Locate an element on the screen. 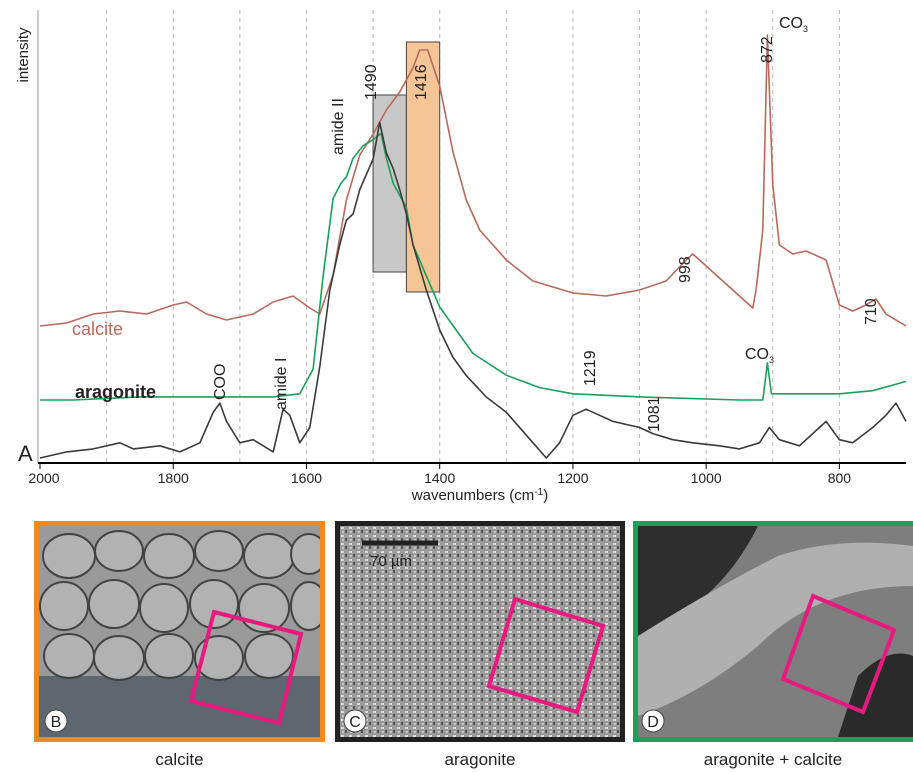 Image resolution: width=913 pixels, height=772 pixels. x-tick-labels: 2000 1800 1600 1400 1200 1000 800 is located at coordinates (439, 474).